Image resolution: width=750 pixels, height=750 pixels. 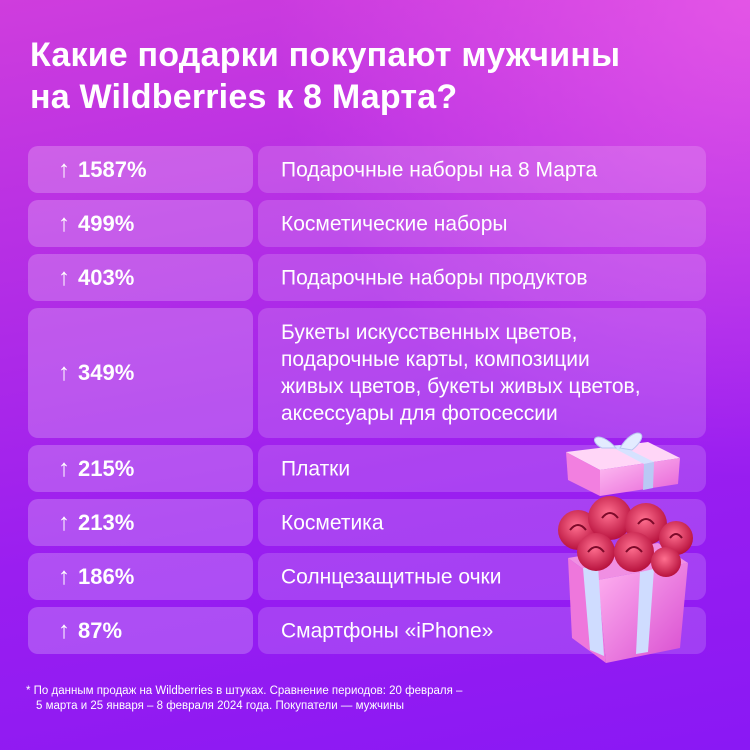 I want to click on category-line: Платки, so click(x=316, y=468).